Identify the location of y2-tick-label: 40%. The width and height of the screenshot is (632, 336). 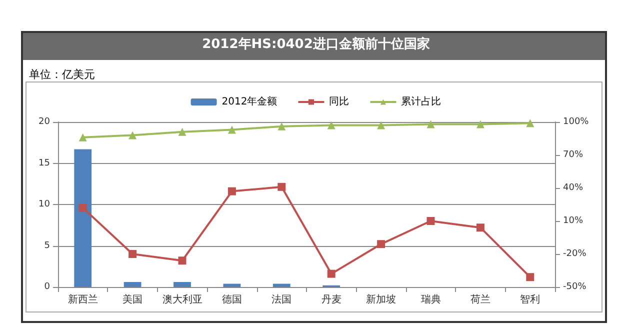
(573, 188).